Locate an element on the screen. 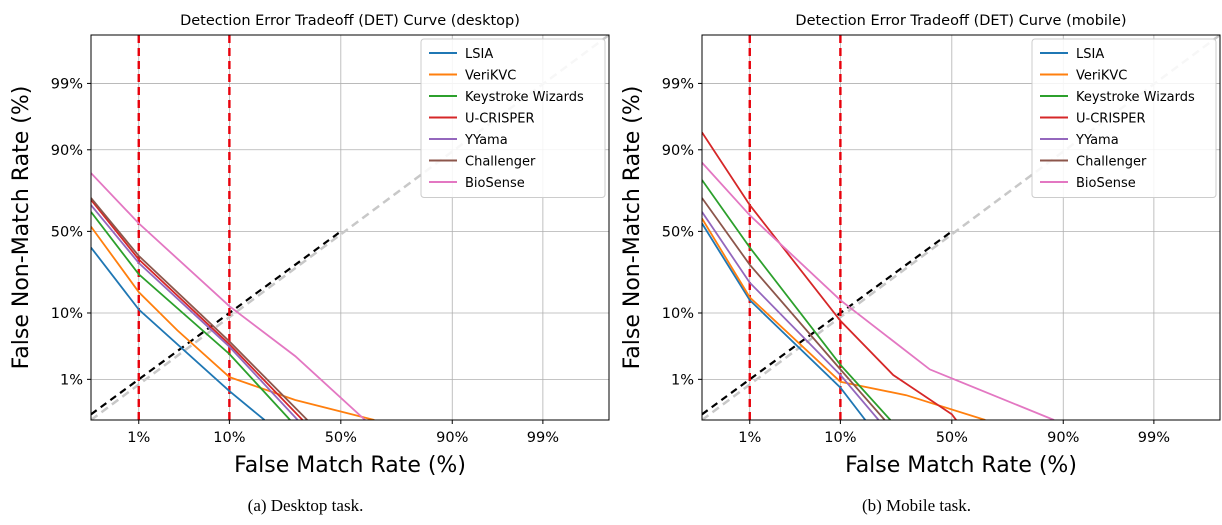  figure-caption: (a) Desktop task. is located at coordinates (305, 505).